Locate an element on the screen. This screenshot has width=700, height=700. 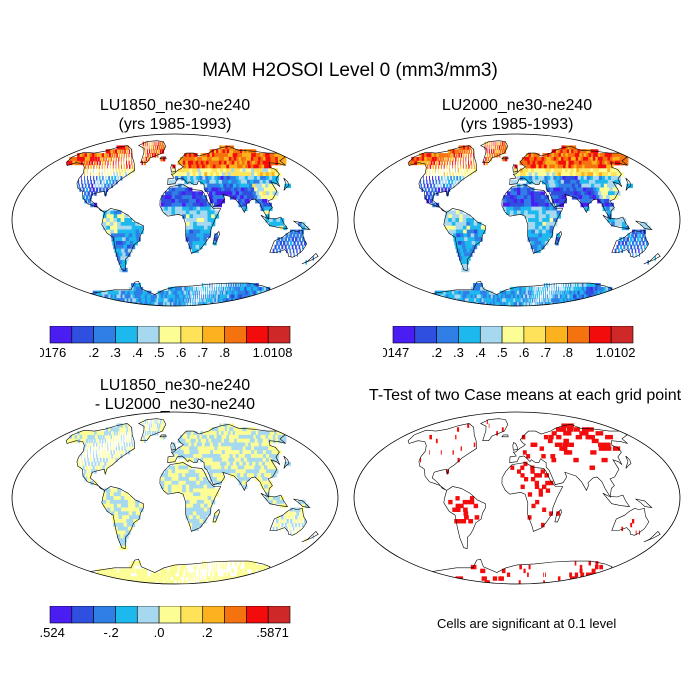
coastline-new-zealand is located at coordinates (652, 258).